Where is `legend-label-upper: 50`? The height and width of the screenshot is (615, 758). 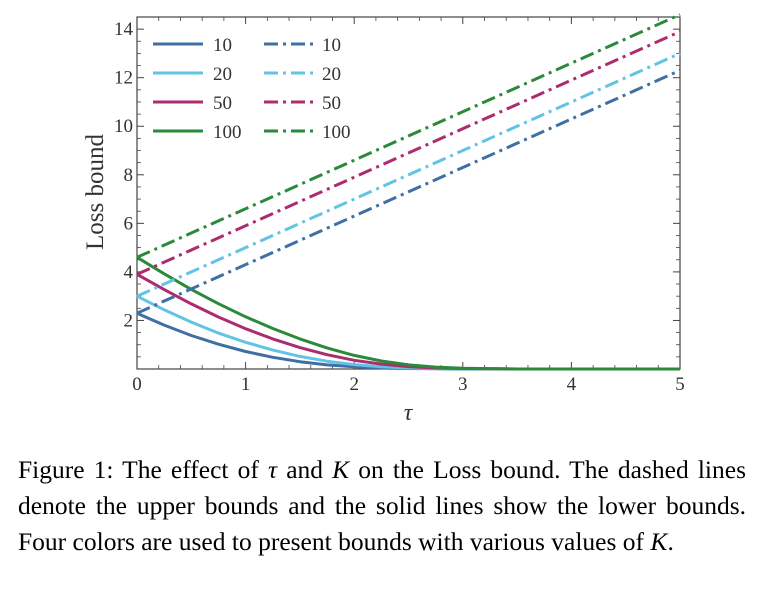 legend-label-upper: 50 is located at coordinates (331, 103).